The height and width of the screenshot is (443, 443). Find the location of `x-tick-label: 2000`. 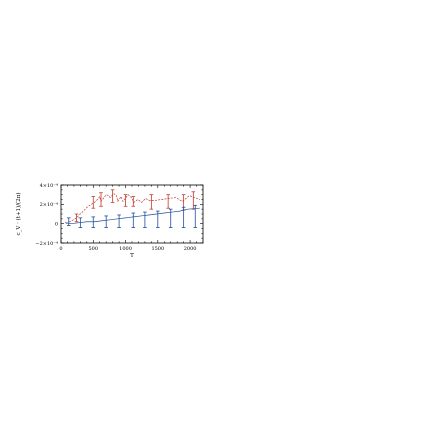

x-tick-label: 2000 is located at coordinates (190, 249).